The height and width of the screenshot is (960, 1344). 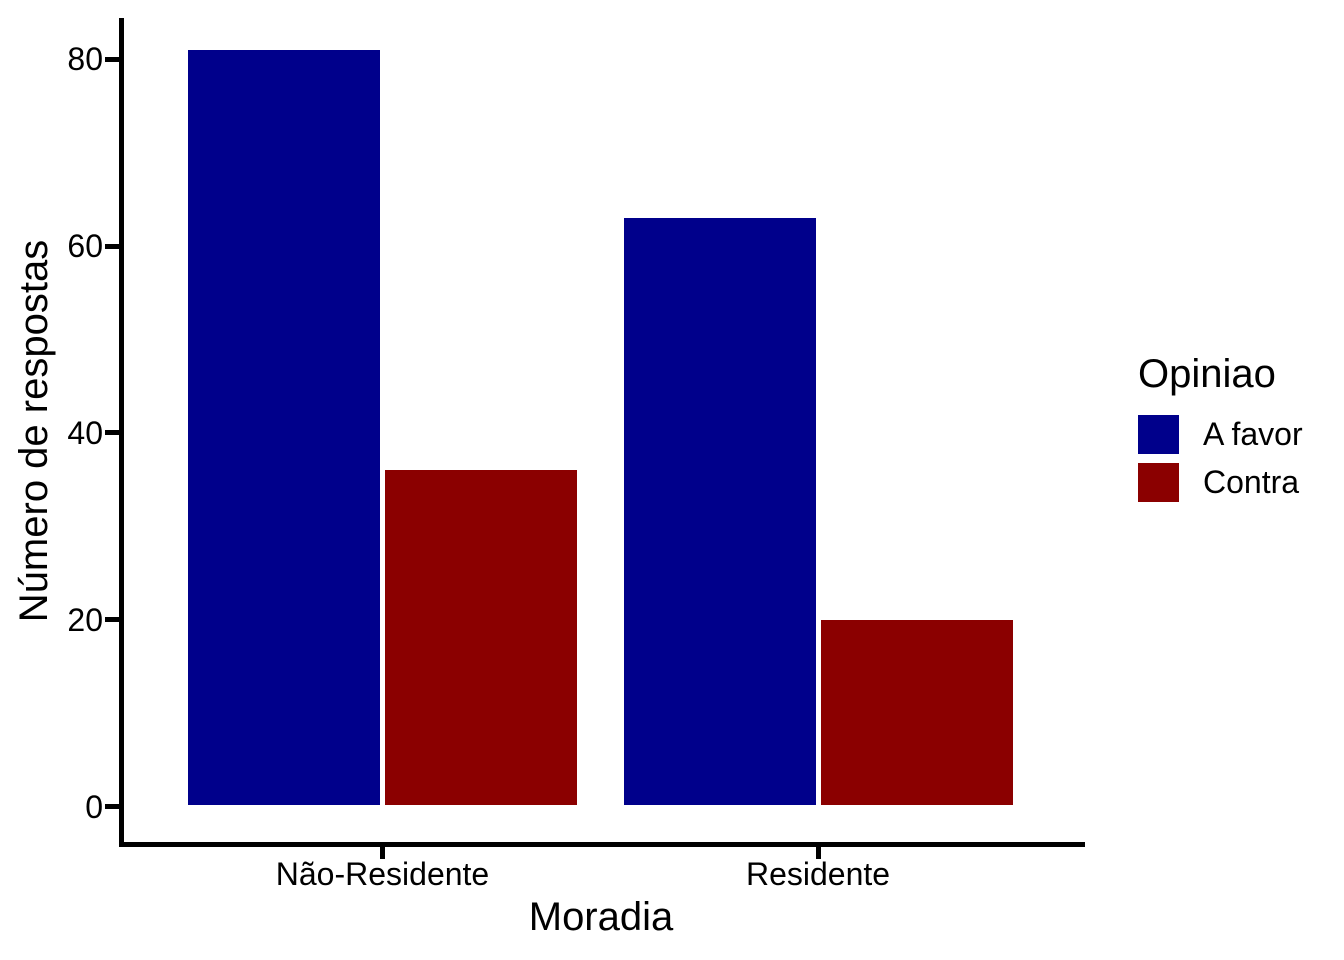 What do you see at coordinates (1220, 458) in the screenshot?
I see `legend-items: A favor Contra` at bounding box center [1220, 458].